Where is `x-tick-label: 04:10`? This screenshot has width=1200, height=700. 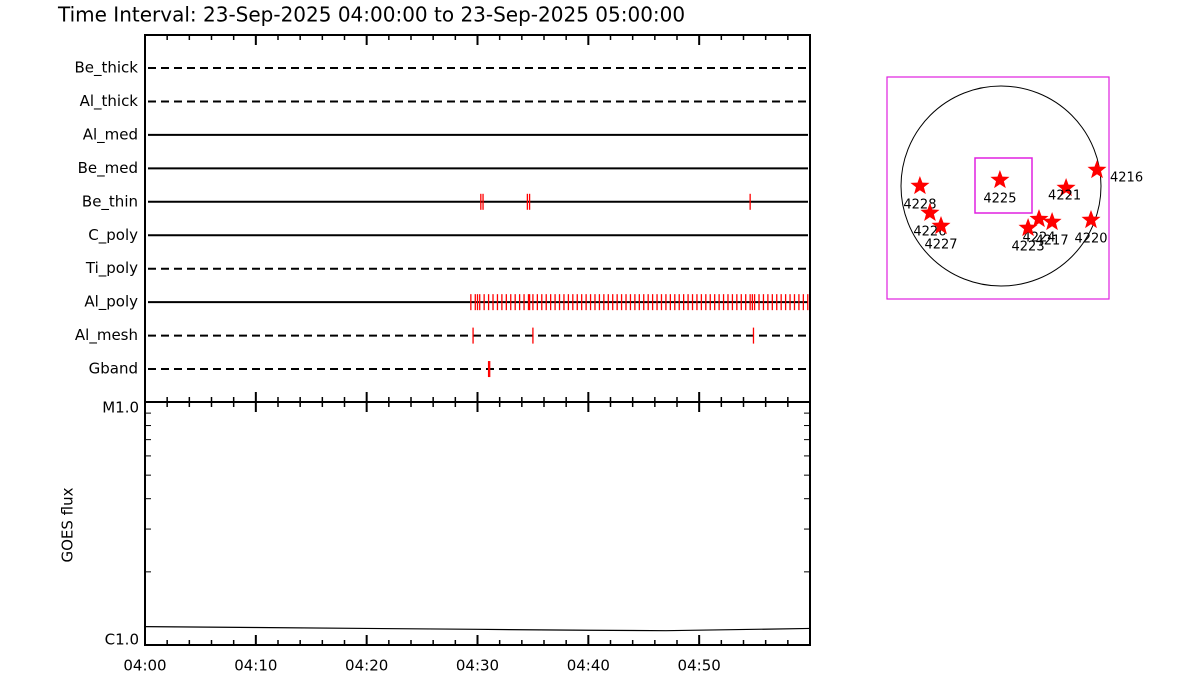
x-tick-label: 04:10 is located at coordinates (255, 666).